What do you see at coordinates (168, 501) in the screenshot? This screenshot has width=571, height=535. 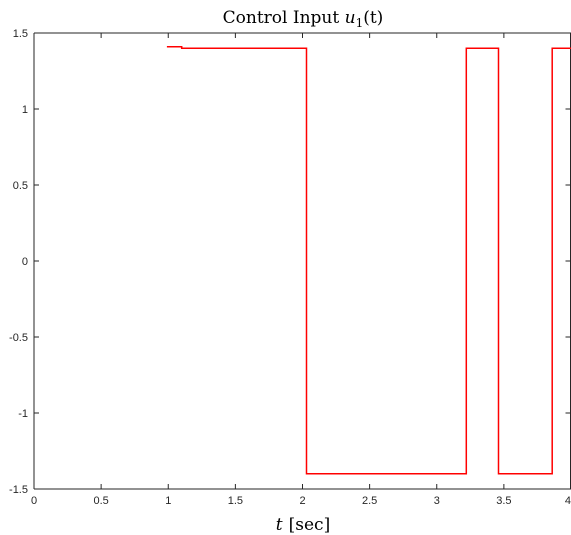 I see `x-tick-label: 1` at bounding box center [168, 501].